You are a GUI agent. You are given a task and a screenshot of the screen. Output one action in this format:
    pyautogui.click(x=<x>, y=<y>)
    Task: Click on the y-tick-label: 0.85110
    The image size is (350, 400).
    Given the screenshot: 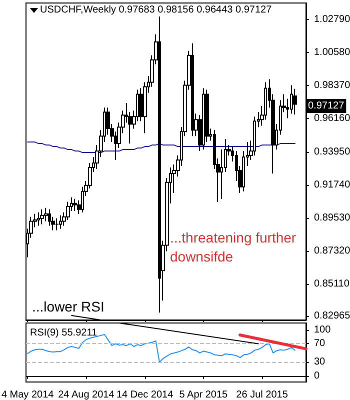 What is the action you would take?
    pyautogui.click(x=332, y=284)
    